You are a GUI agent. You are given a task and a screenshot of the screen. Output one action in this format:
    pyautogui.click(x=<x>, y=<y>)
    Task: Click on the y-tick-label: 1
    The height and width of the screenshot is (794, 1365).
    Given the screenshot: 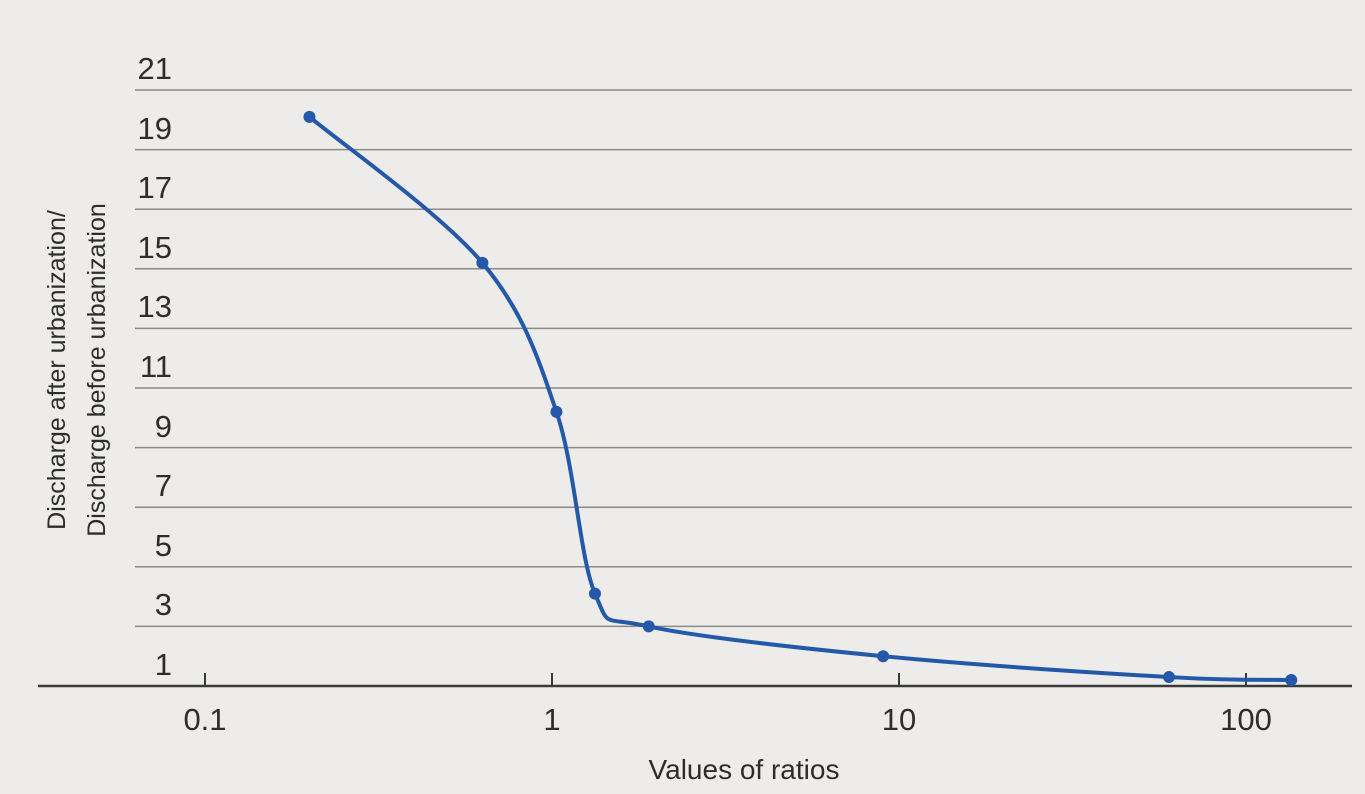 What is the action you would take?
    pyautogui.click(x=163, y=664)
    